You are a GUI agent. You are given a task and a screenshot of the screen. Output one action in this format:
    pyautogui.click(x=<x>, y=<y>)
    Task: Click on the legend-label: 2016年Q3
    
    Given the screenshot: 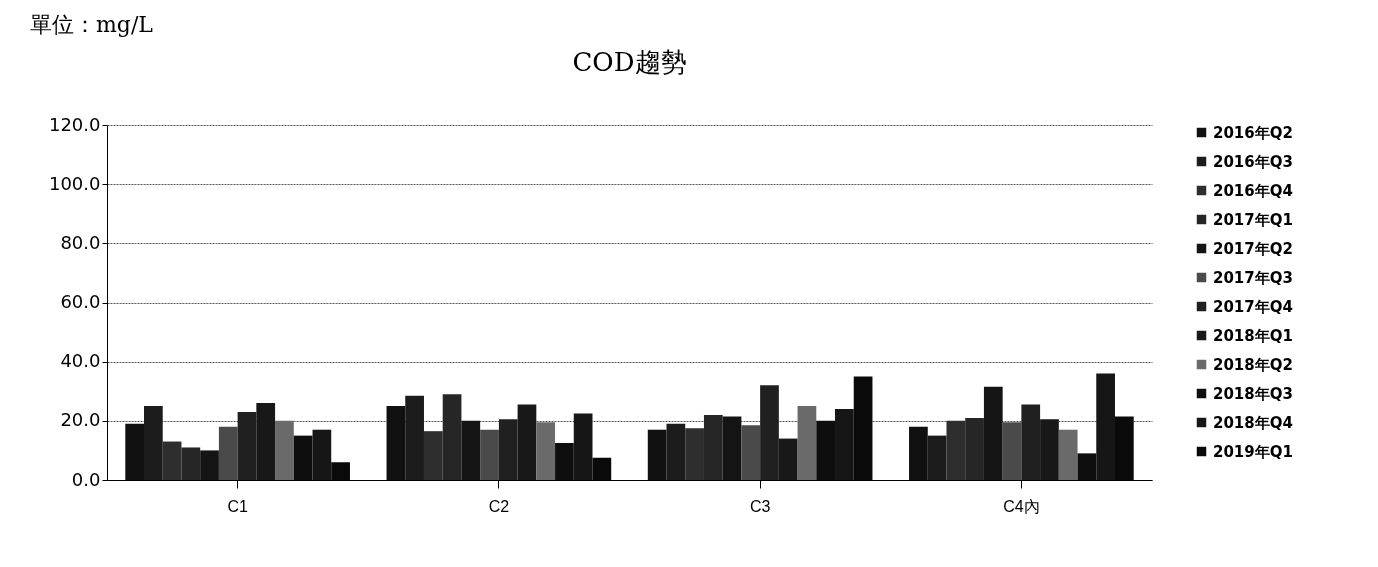 What is the action you would take?
    pyautogui.click(x=1253, y=161)
    